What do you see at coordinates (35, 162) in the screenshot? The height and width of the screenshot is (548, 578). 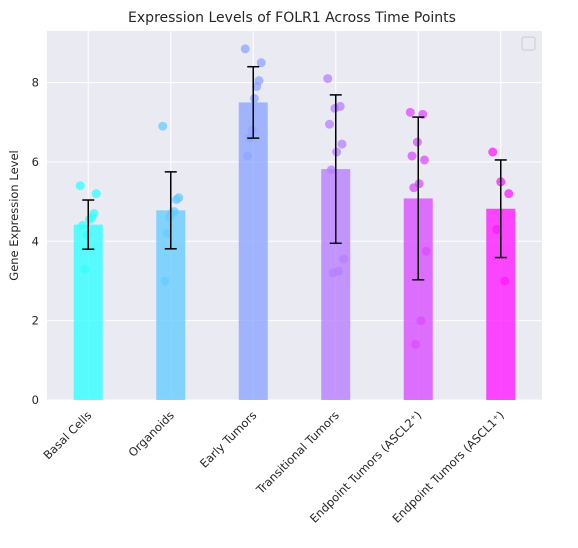 I see `y-tick-label: 6` at bounding box center [35, 162].